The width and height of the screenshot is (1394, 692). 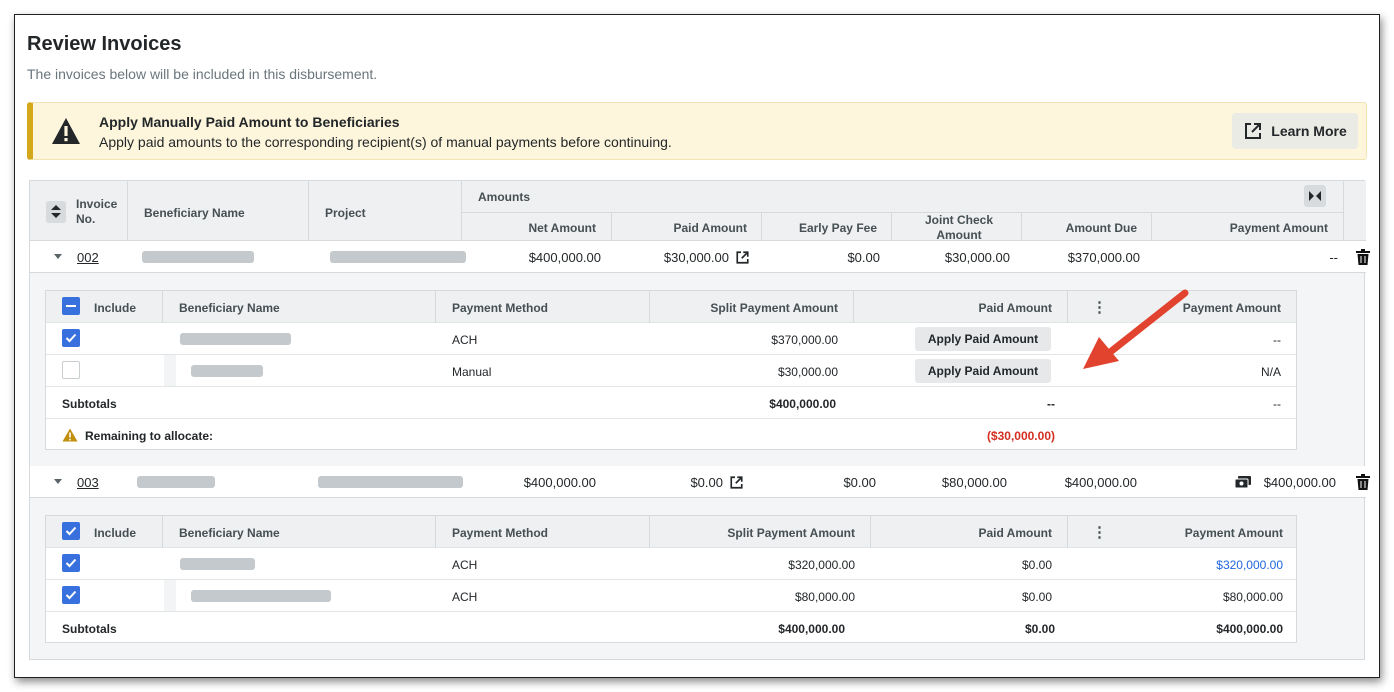 What do you see at coordinates (837, 228) in the screenshot?
I see `header-early-pay-fee: Early Pay Fee` at bounding box center [837, 228].